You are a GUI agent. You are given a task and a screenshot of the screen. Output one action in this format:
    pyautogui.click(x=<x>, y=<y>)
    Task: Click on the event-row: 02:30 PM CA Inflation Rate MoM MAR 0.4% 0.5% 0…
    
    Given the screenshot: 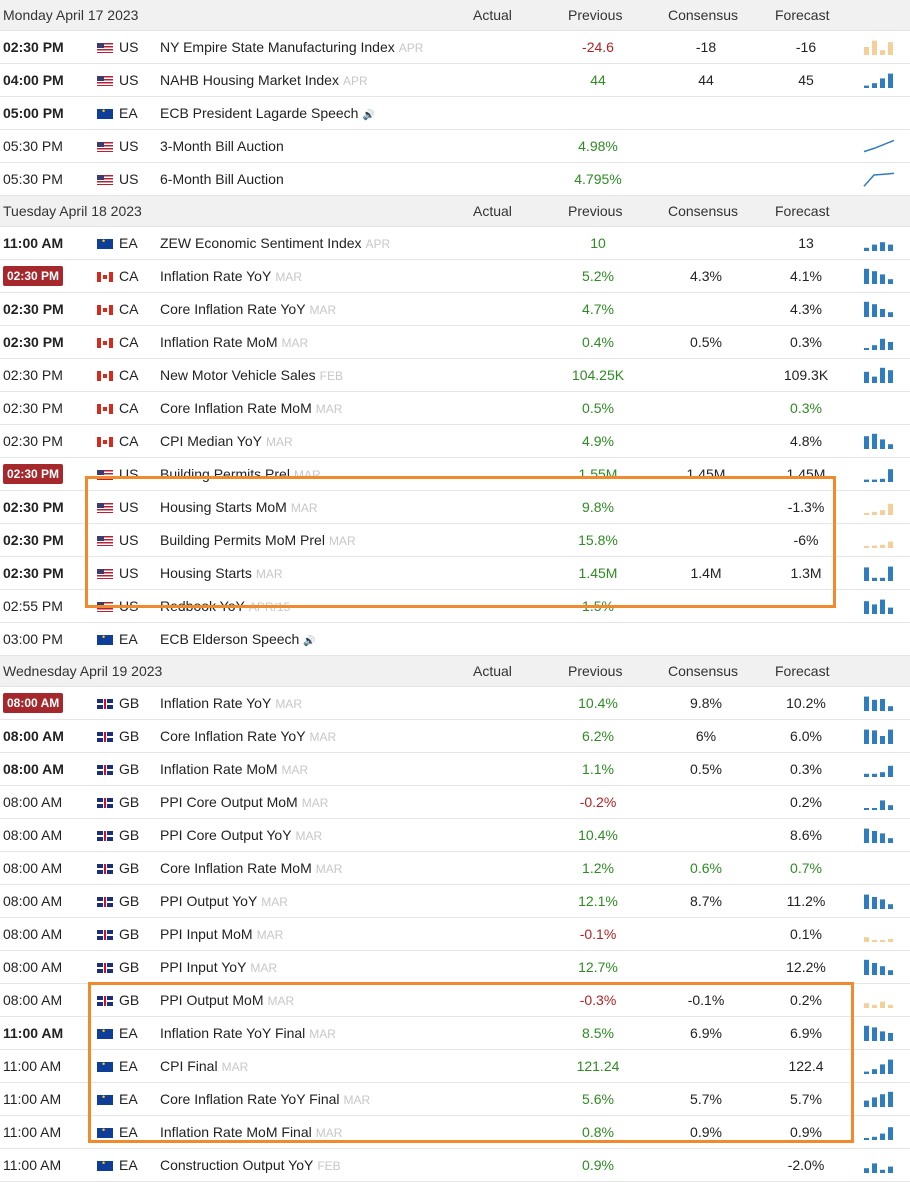 What is the action you would take?
    pyautogui.click(x=455, y=342)
    